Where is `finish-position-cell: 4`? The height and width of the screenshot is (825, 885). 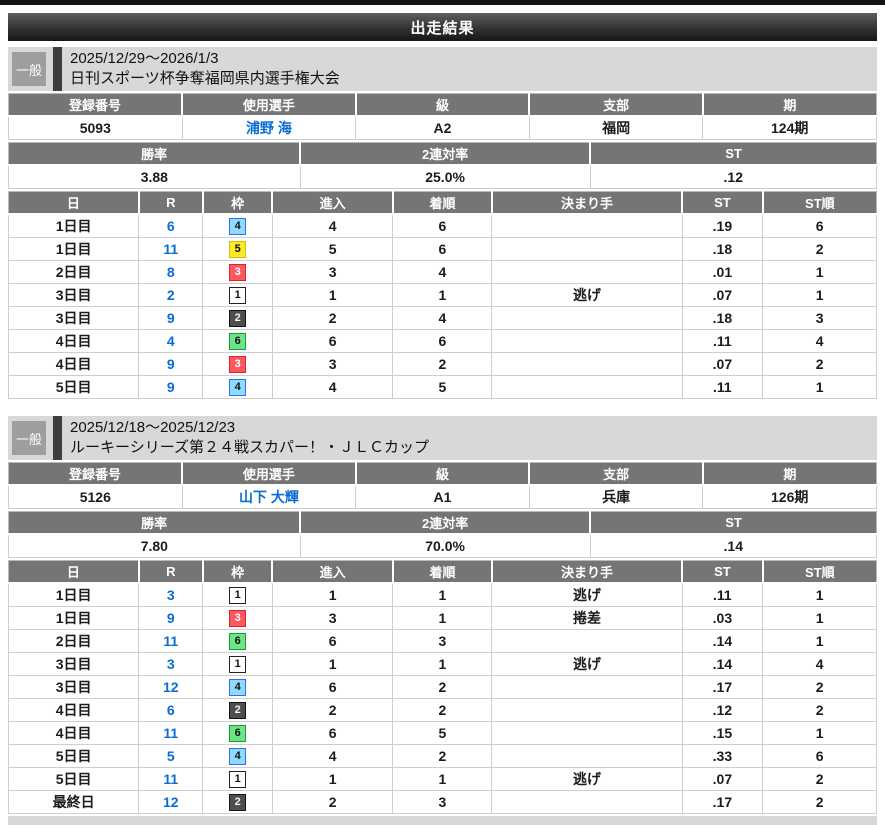
finish-position-cell: 4 is located at coordinates (442, 318).